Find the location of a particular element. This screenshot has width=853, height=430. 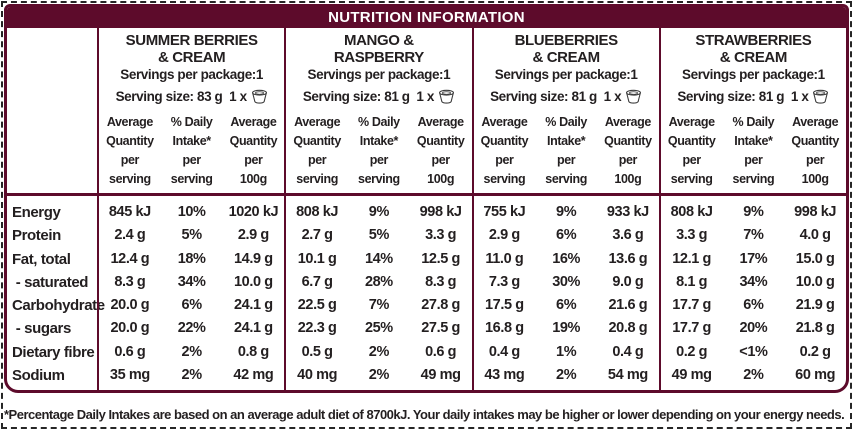

value-cell: 998 kJ is located at coordinates (440, 212).